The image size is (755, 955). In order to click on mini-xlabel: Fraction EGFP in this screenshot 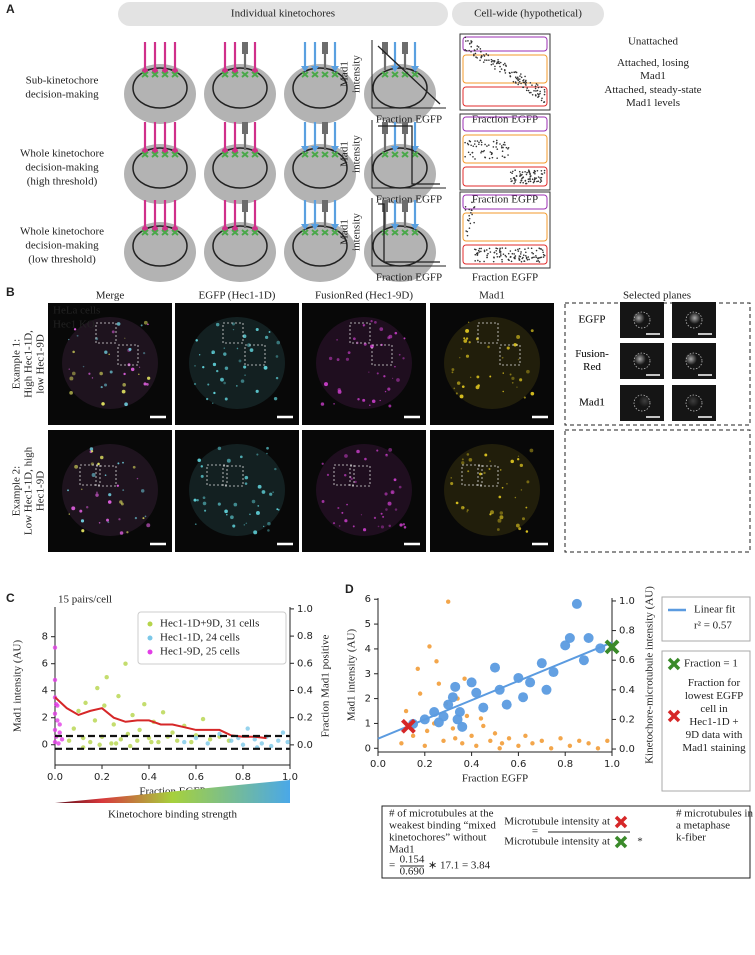, I will do `click(505, 200)`.